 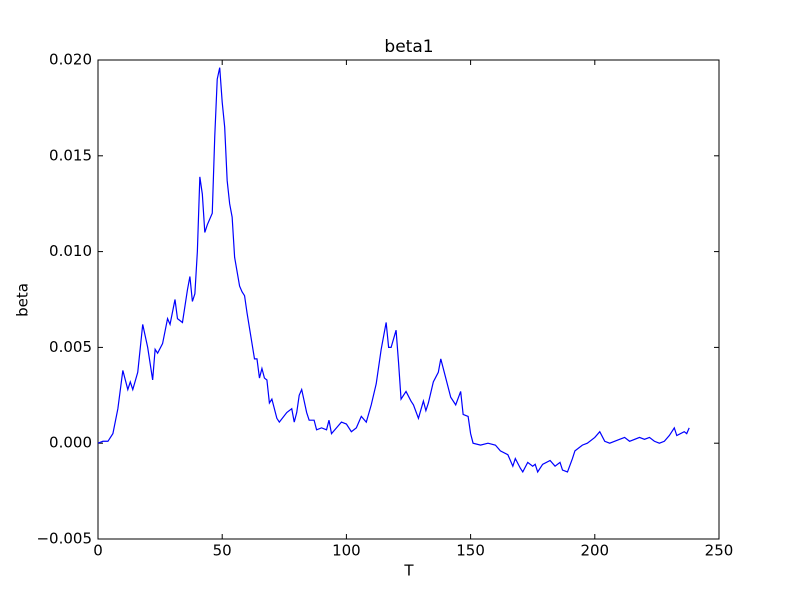 I want to click on y-tick-label: 0.015, so click(x=70, y=155).